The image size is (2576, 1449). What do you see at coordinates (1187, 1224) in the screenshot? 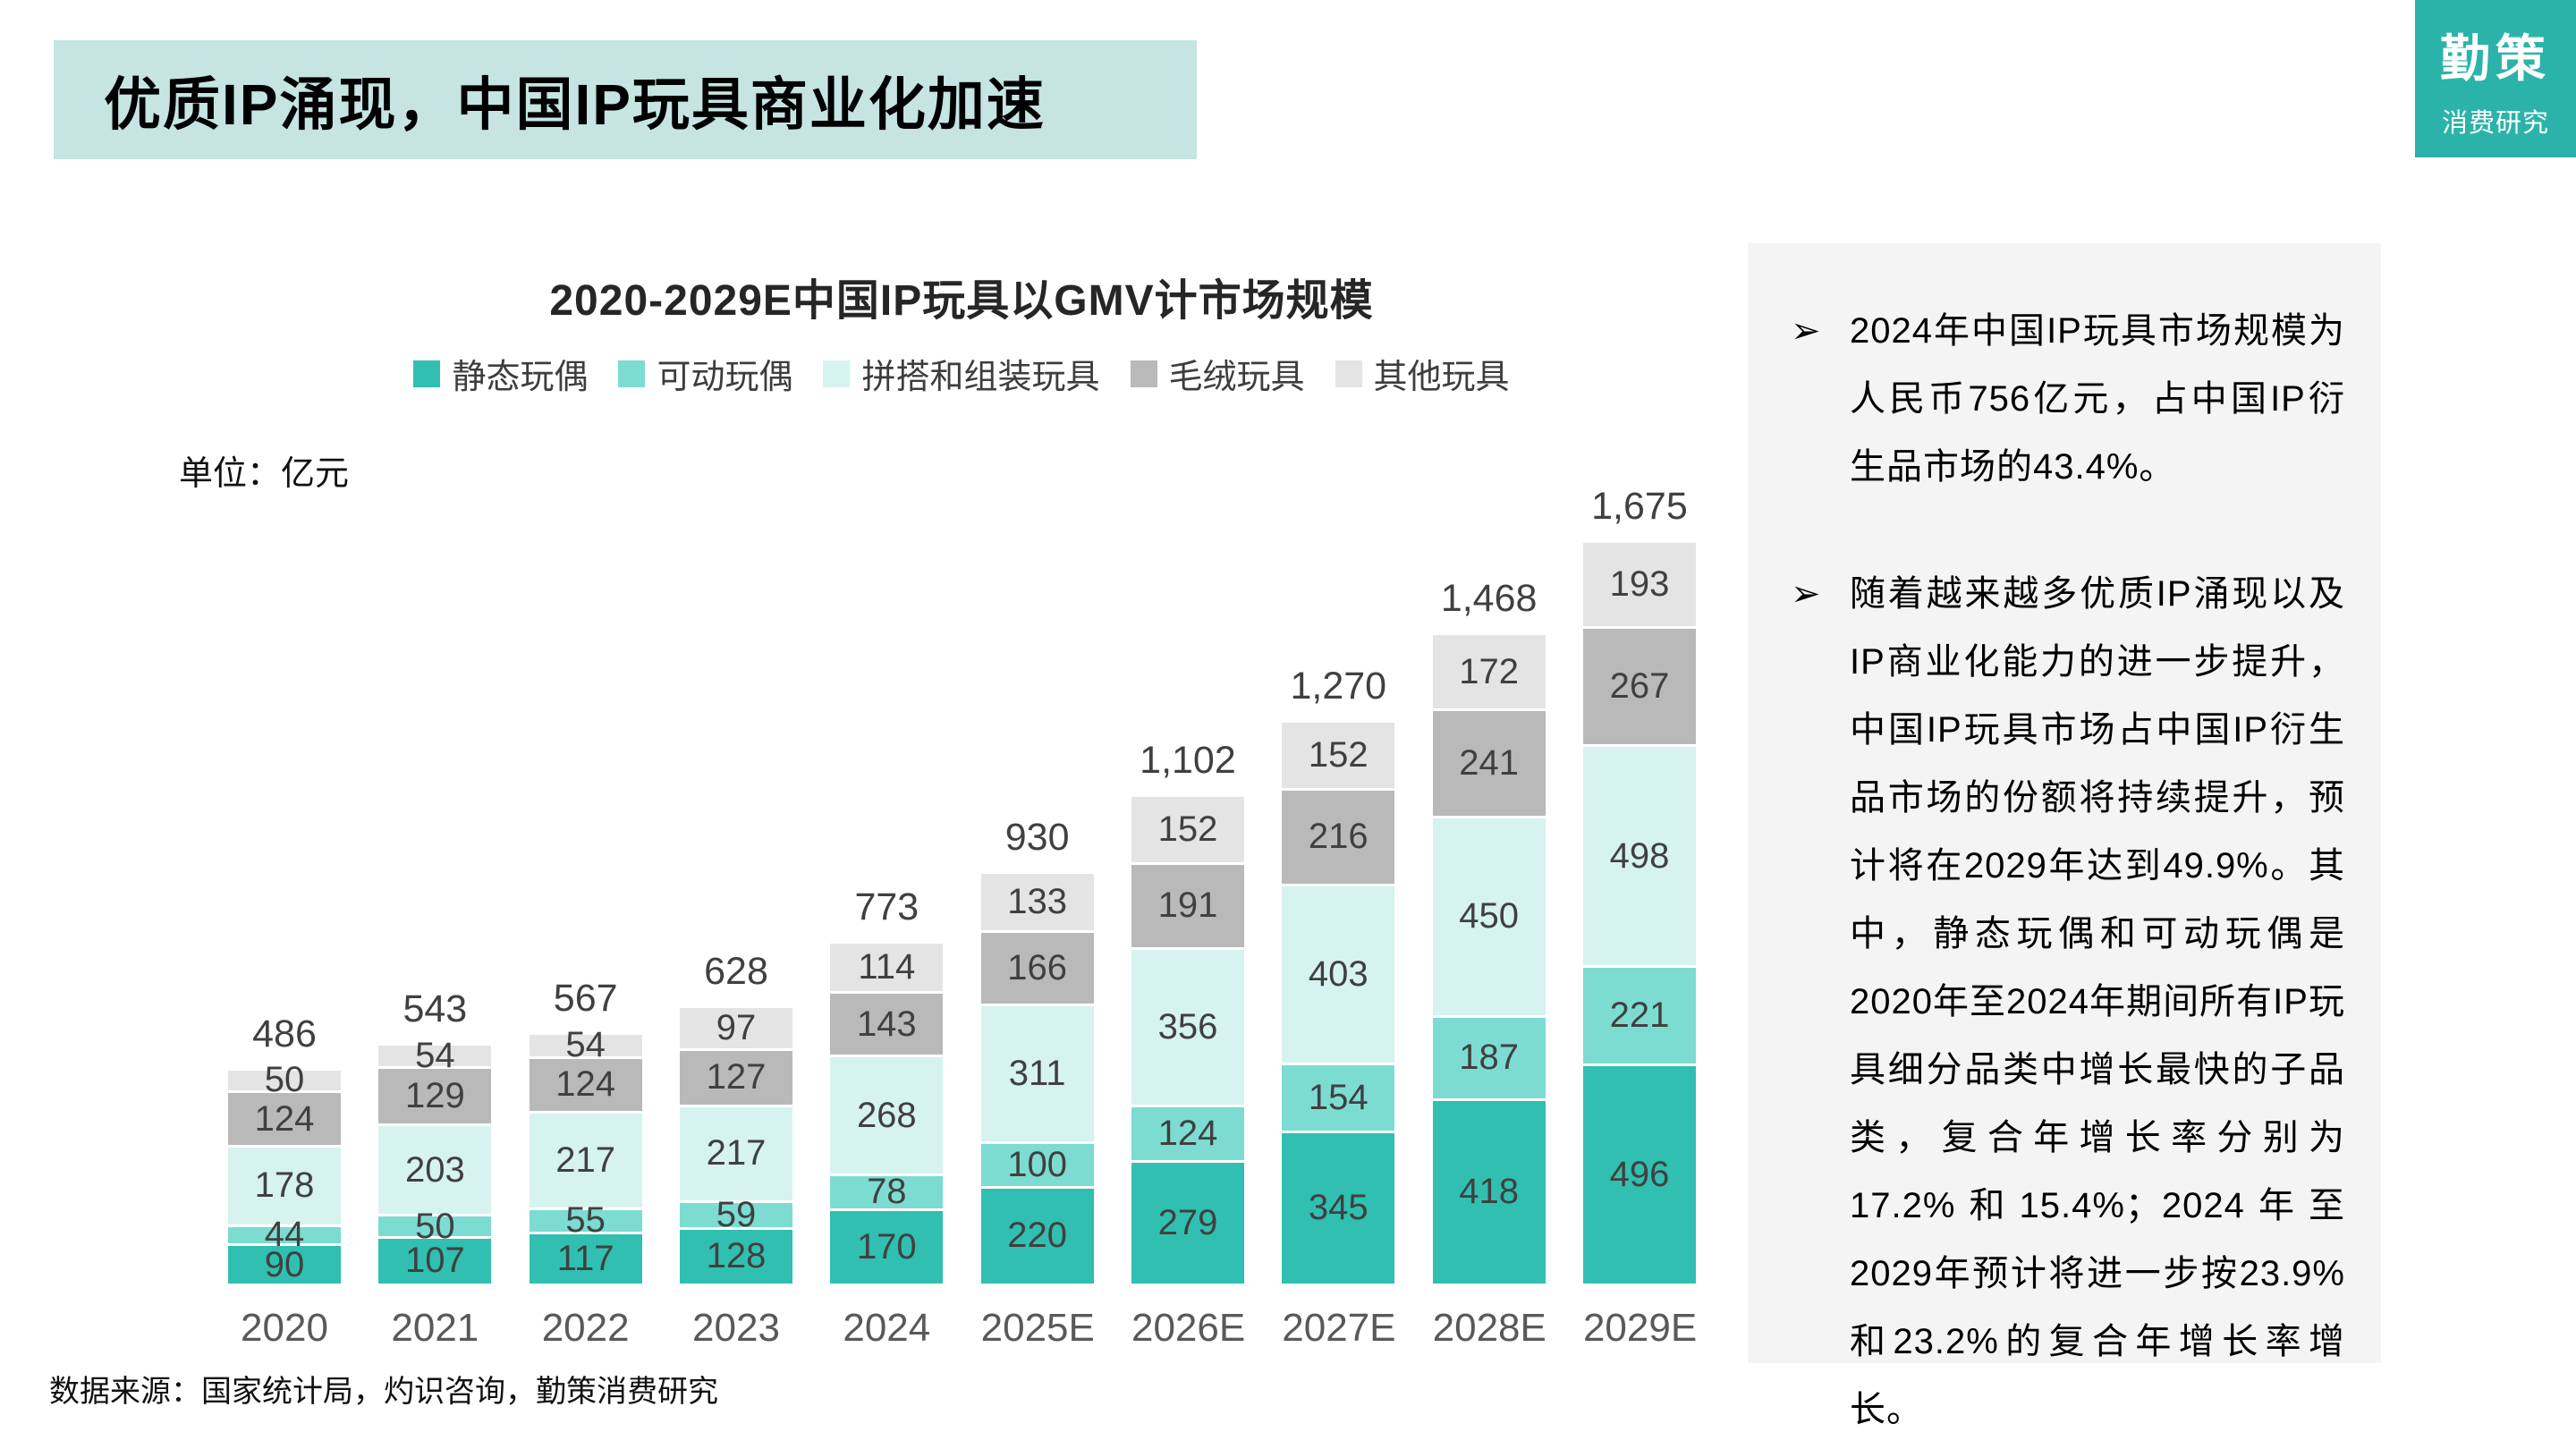
I see `bar-segment: 279` at bounding box center [1187, 1224].